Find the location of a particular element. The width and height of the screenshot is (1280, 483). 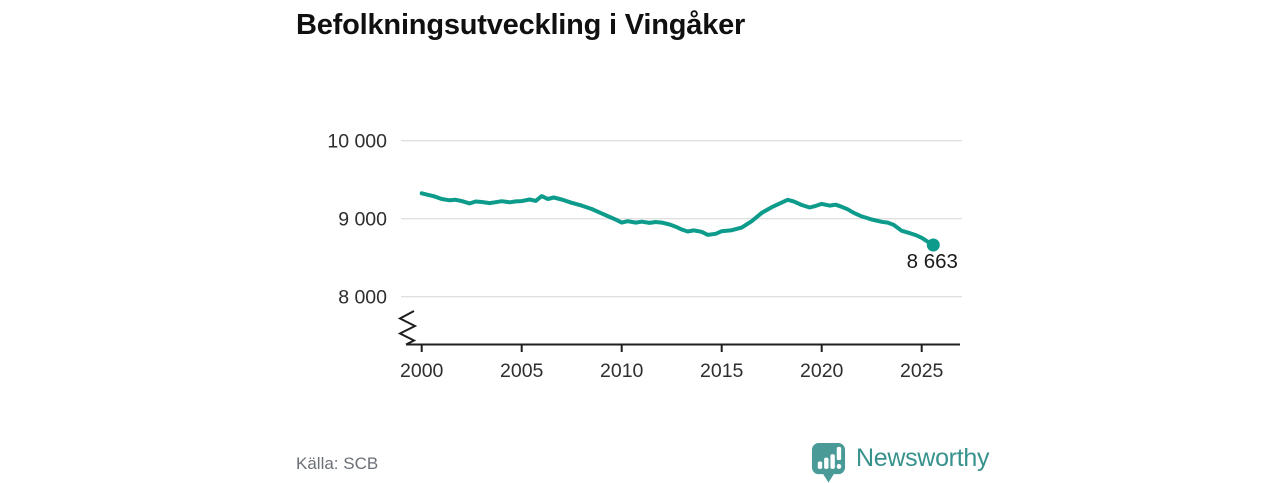

newsworthy-logo: Newsworthy is located at coordinates (900, 462).